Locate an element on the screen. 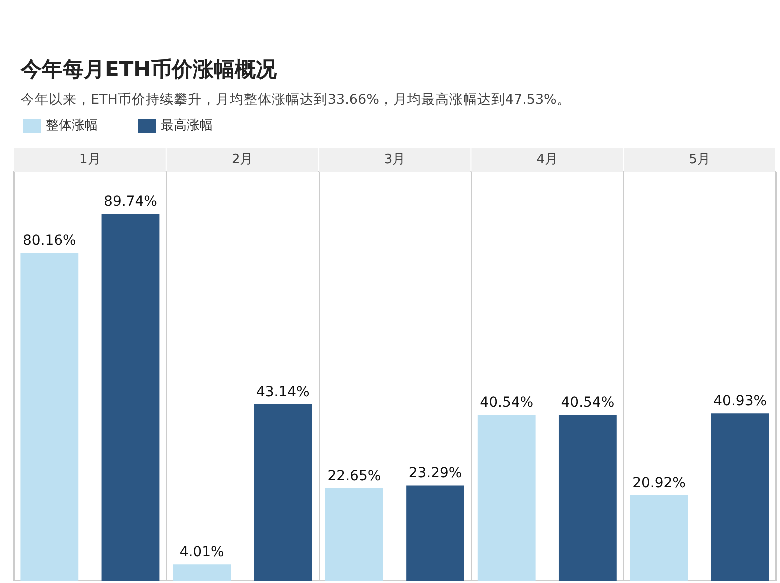 The image size is (780, 583). data-label: 89.74% is located at coordinates (131, 202).